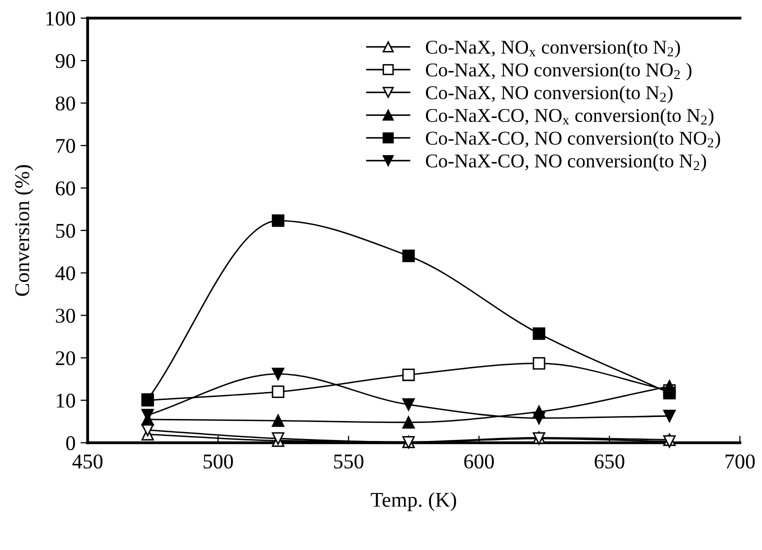 The image size is (762, 550). Describe the element at coordinates (87, 461) in the screenshot. I see `x-tick-label: 450` at that location.